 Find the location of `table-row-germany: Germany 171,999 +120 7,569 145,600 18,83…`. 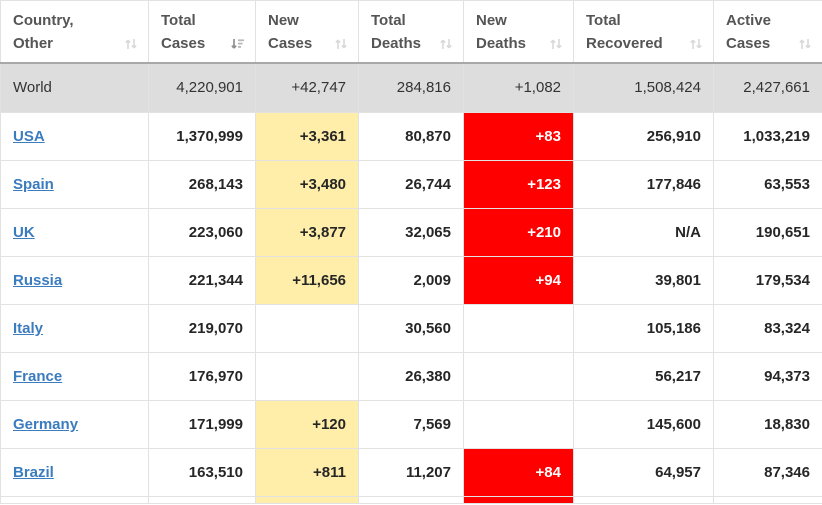

table-row-germany: Germany 171,999 +120 7,569 145,600 18,83… is located at coordinates (411, 424).